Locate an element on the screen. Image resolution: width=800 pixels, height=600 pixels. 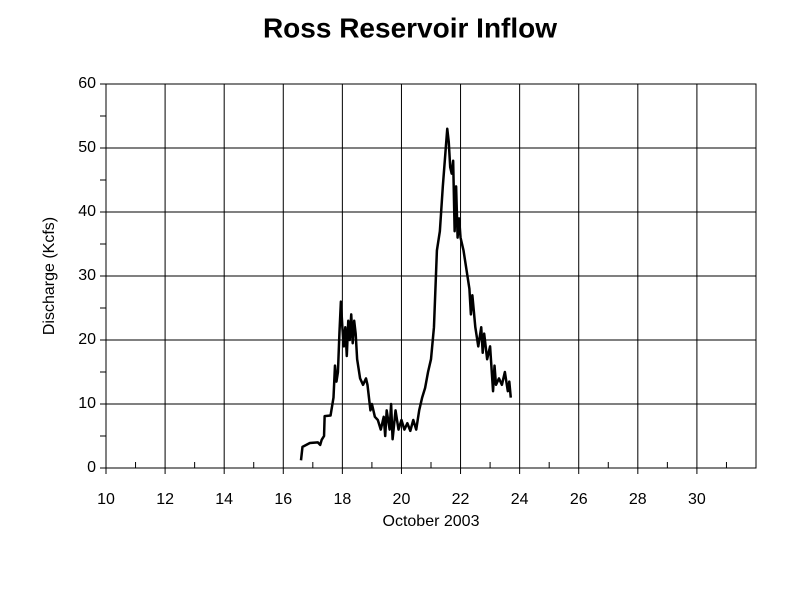
x-tick-label: 28 is located at coordinates (638, 499).